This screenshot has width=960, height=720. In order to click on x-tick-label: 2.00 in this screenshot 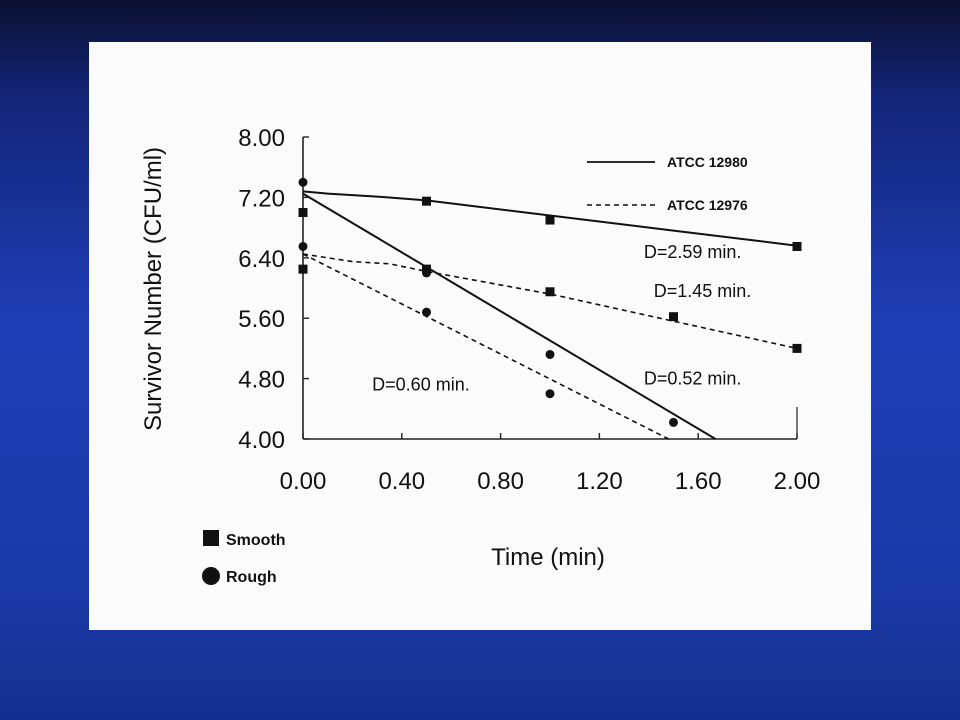, I will do `click(797, 481)`.